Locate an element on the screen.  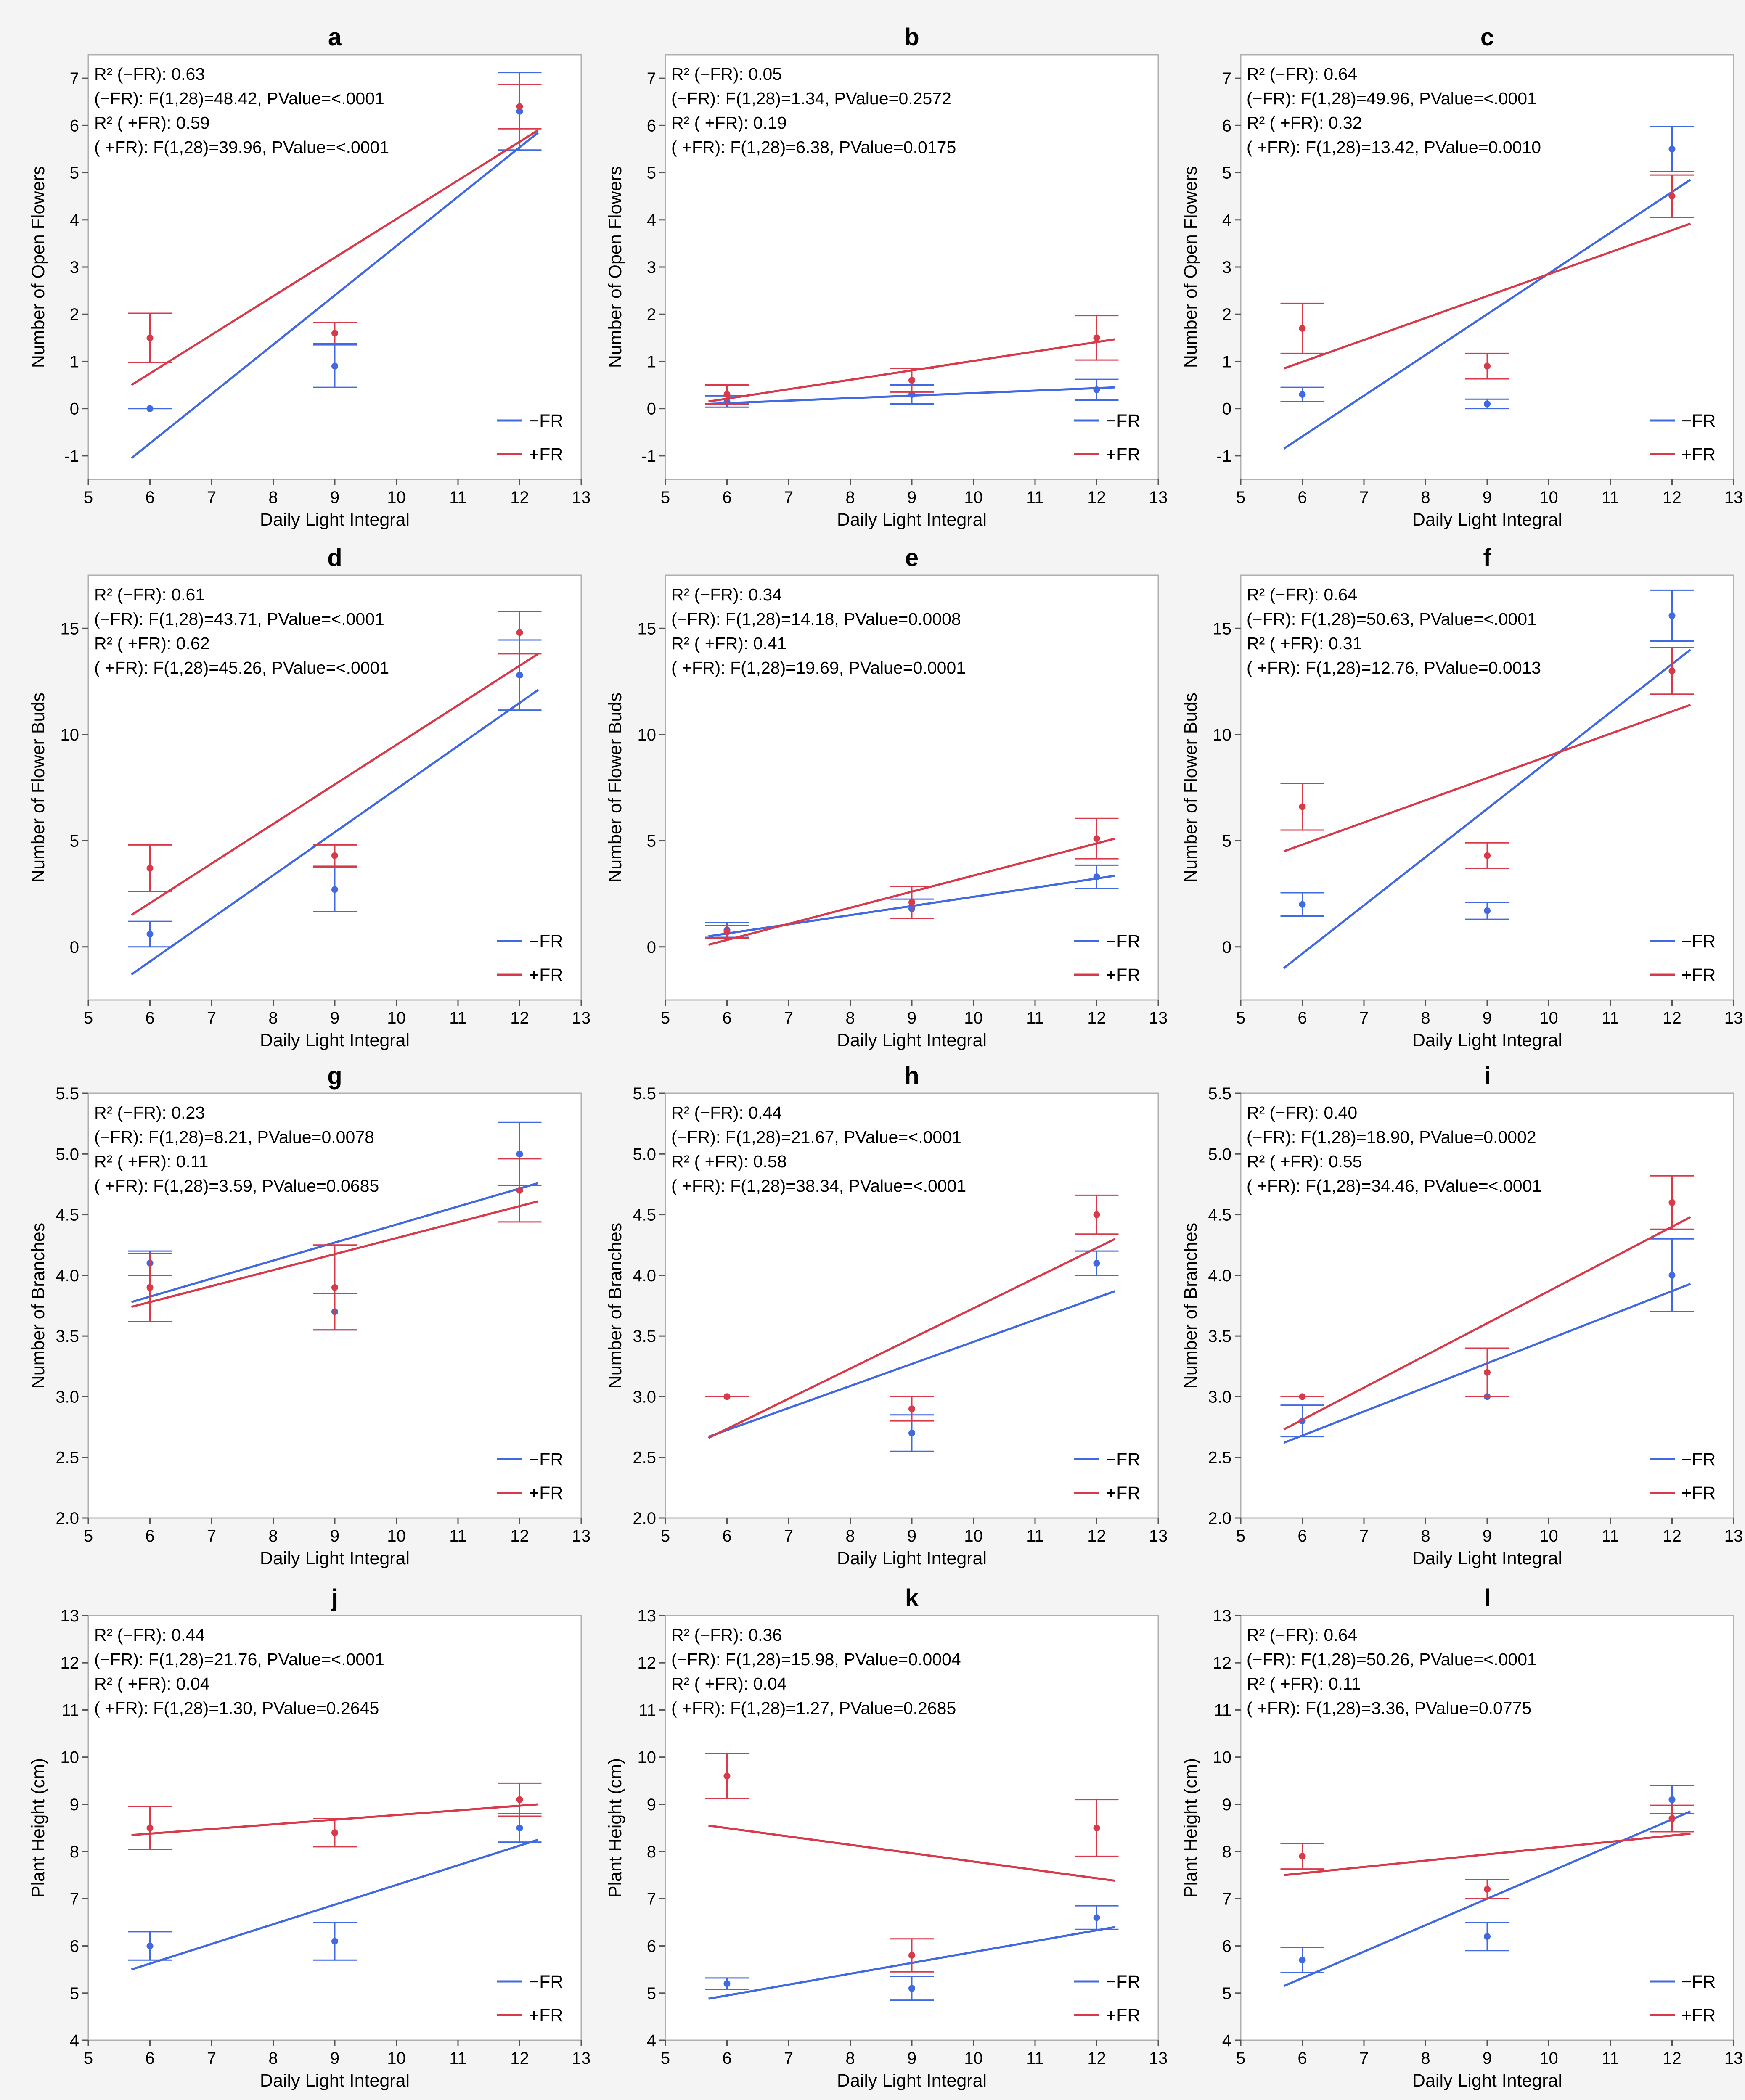
y-tick-label: 1 is located at coordinates (651, 361).